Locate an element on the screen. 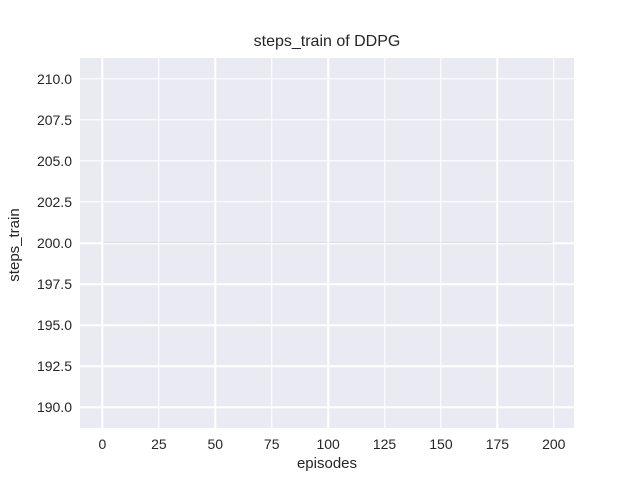 The image size is (640, 480). y-tick-label: 207.5 is located at coordinates (54, 119).